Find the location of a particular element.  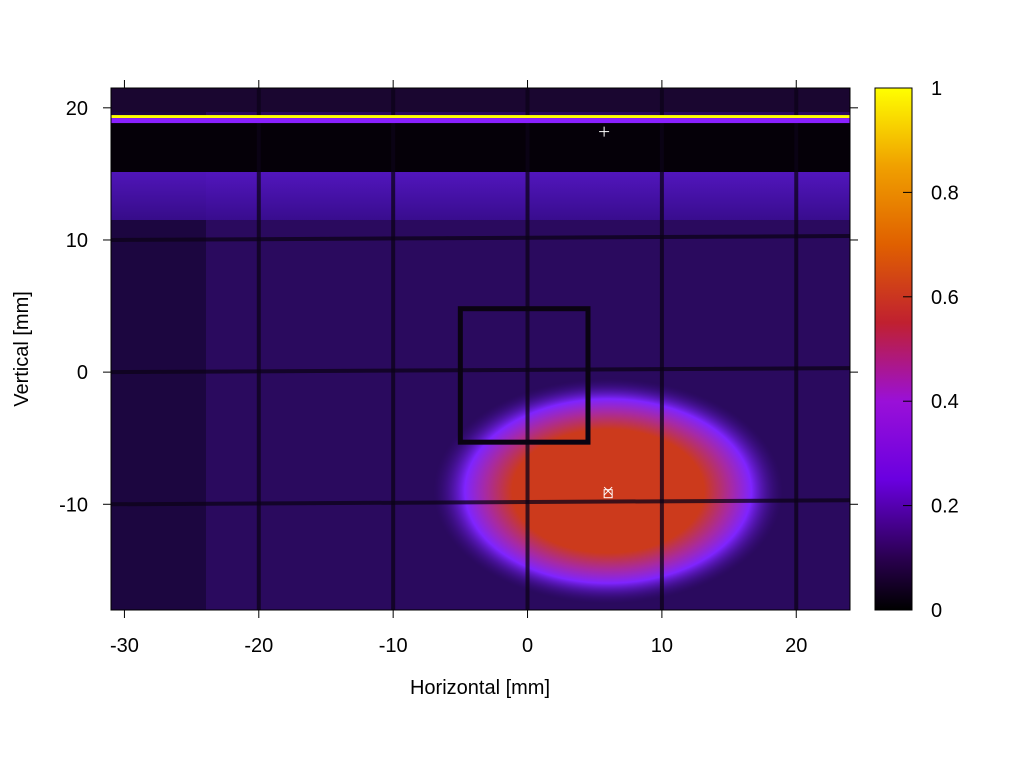

y-axis-label: Vertical [mm] is located at coordinates (22, 349).